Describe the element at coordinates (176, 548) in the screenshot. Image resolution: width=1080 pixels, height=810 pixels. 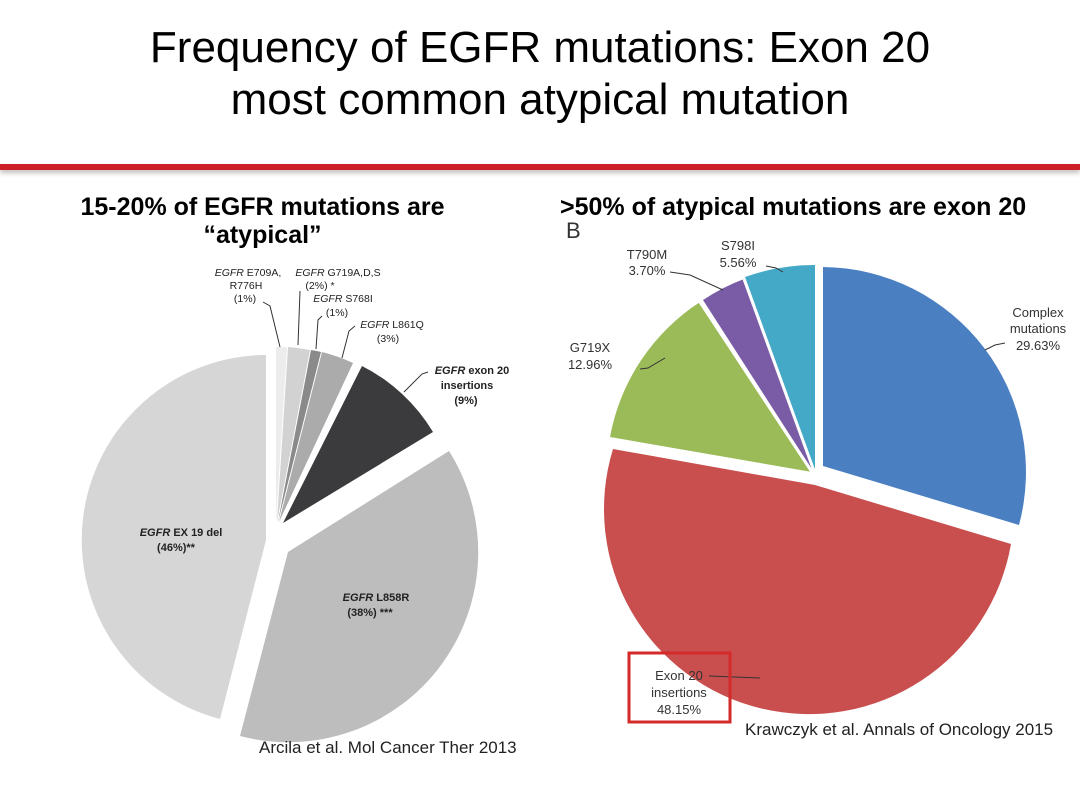
I see `label-ex19-pct: (46%)**` at that location.